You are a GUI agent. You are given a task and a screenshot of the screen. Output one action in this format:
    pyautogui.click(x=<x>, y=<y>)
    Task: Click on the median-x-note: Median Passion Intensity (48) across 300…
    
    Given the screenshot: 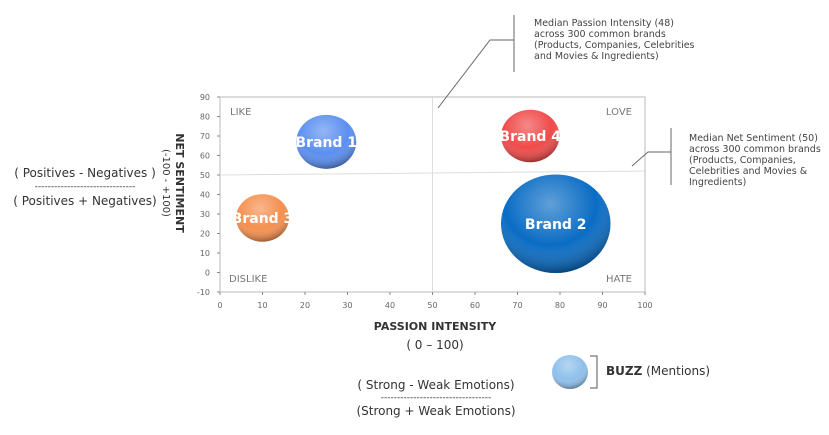 What is the action you would take?
    pyautogui.click(x=614, y=40)
    